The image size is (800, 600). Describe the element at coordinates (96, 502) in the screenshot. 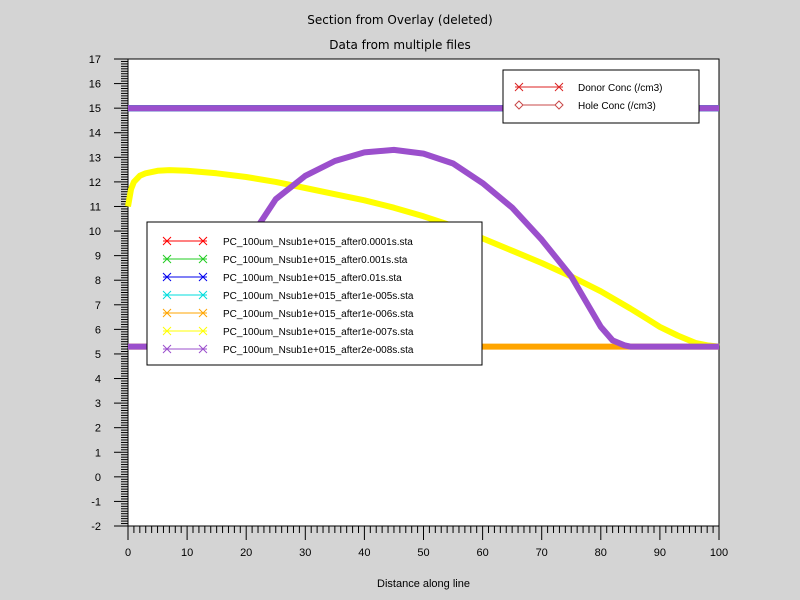

I see `y-tick-label: -1` at that location.